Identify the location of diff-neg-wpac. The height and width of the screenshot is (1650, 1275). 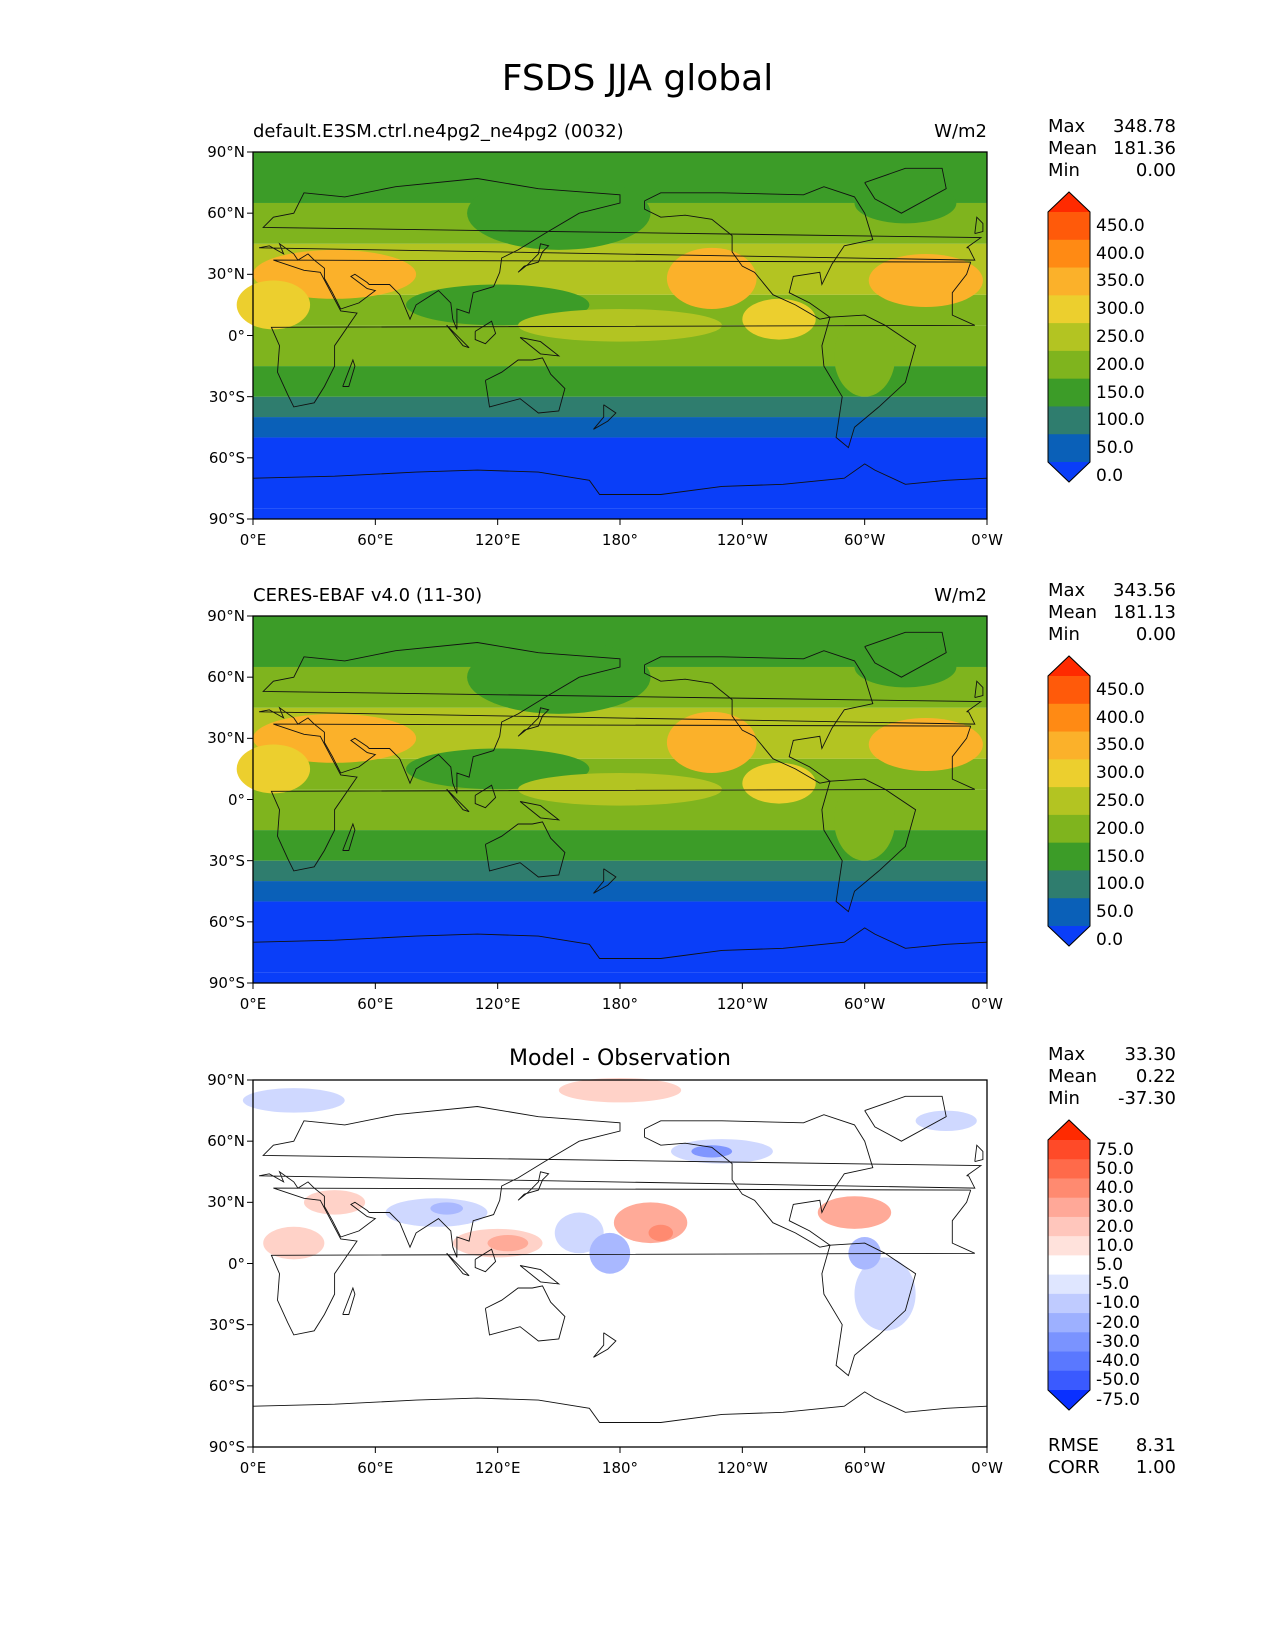
(579, 1233).